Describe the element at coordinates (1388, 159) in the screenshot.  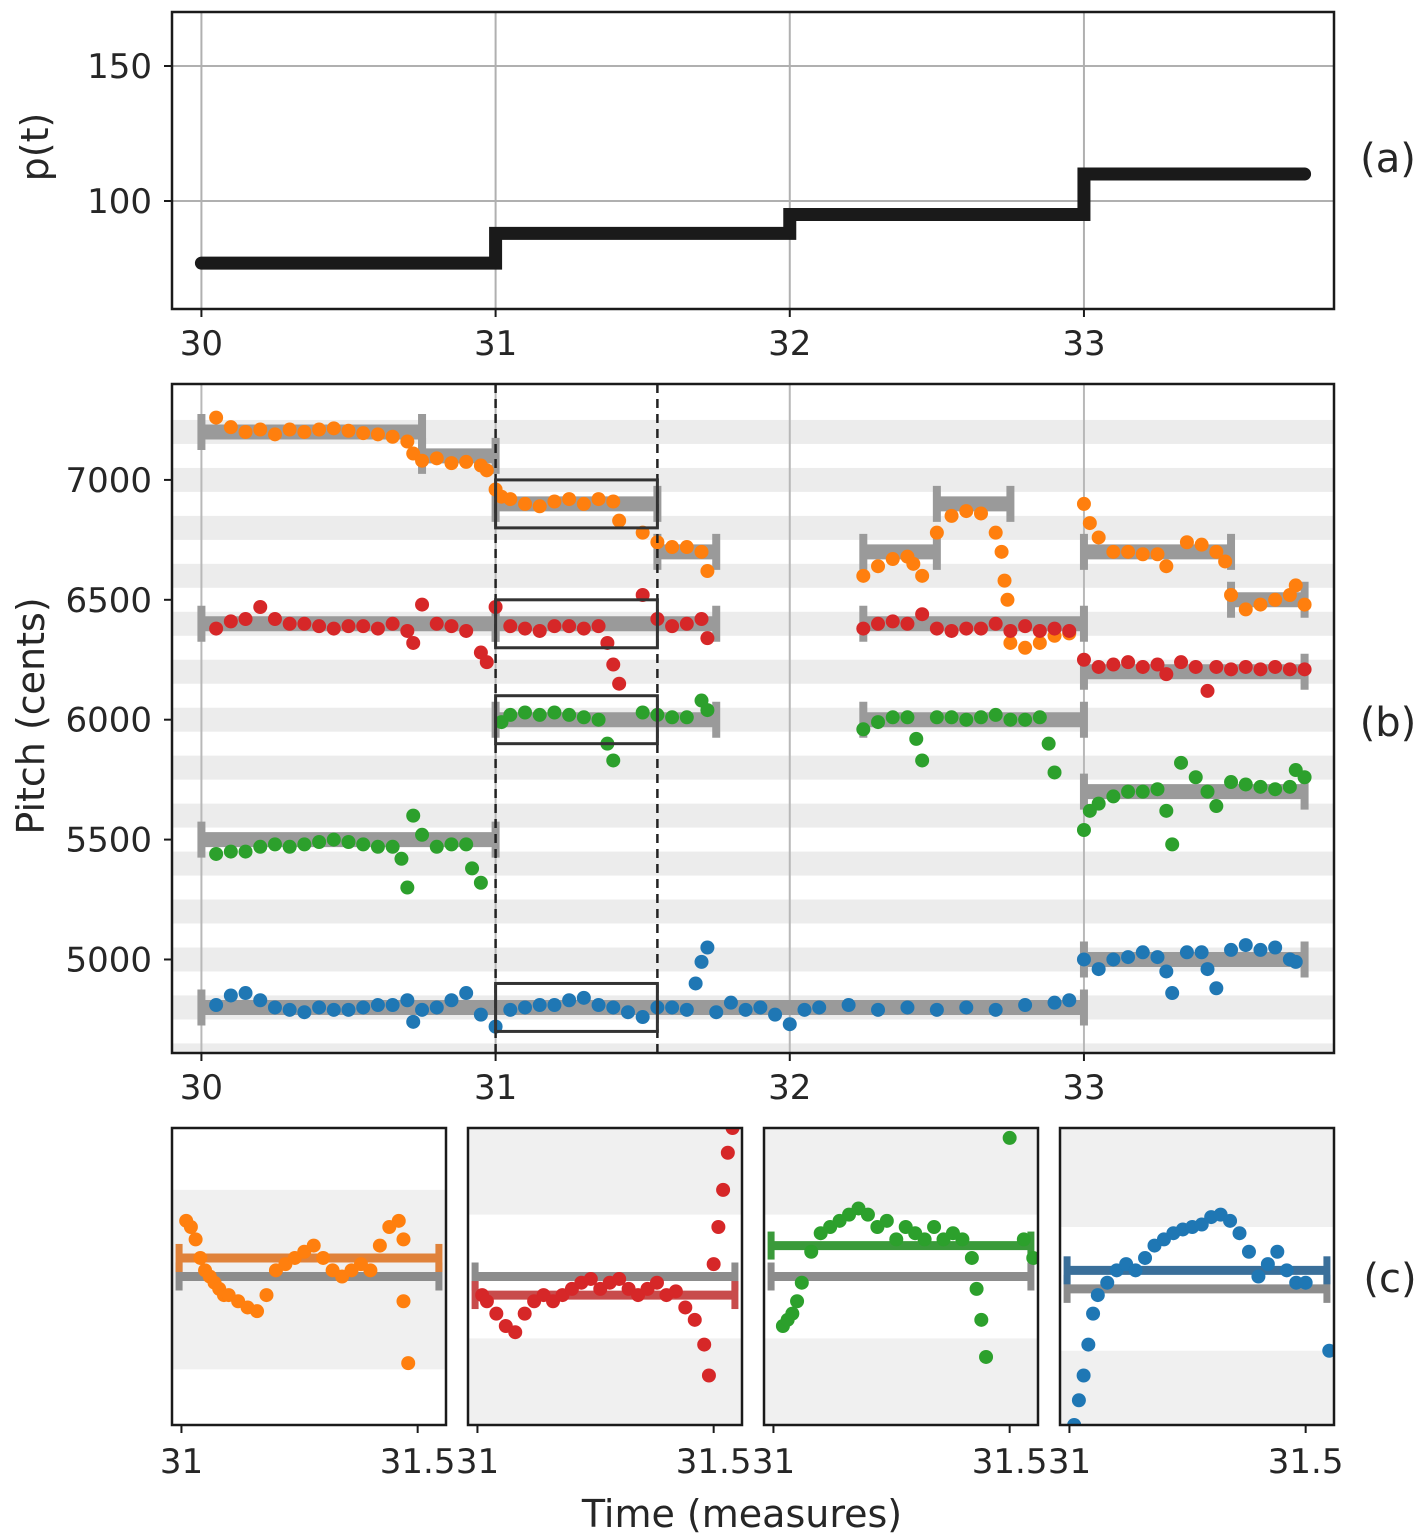
I see `panel-a-tag: (a)` at that location.